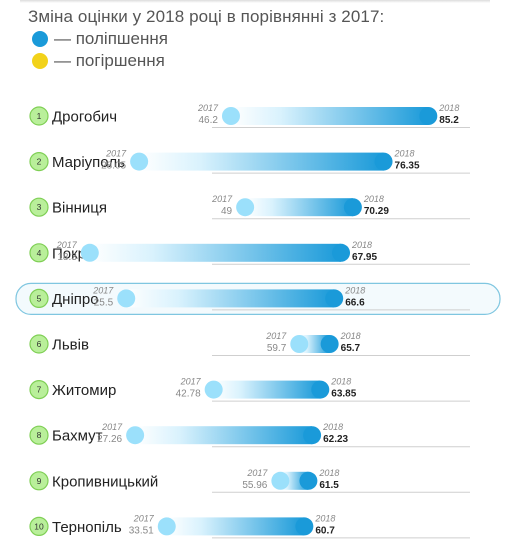  I want to click on rank-number: 5, so click(39, 298).